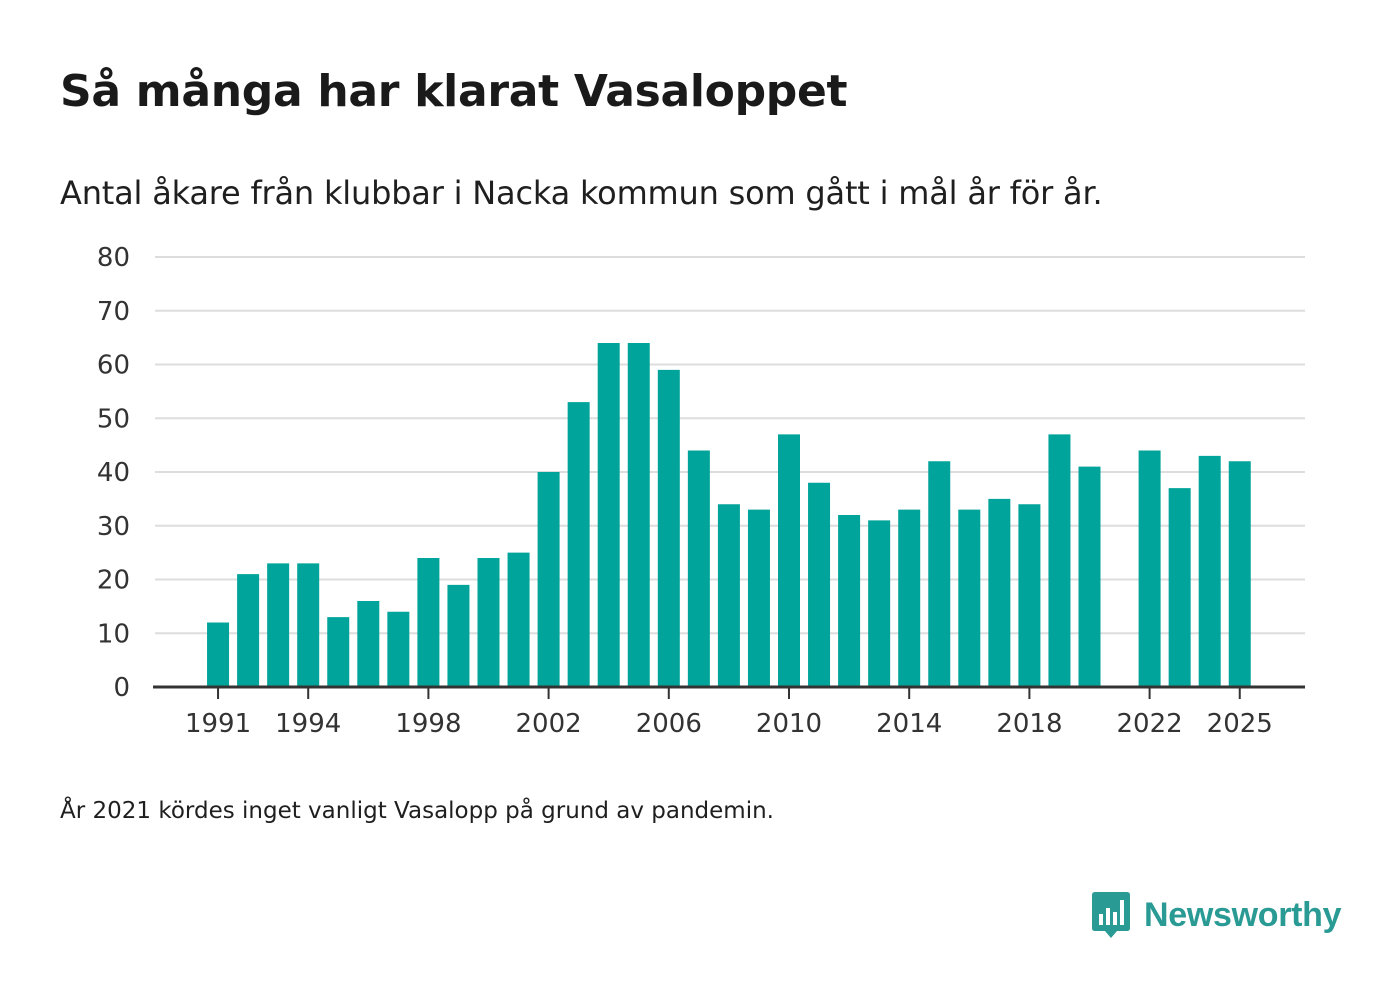  What do you see at coordinates (758, 598) in the screenshot?
I see `bar-2009` at bounding box center [758, 598].